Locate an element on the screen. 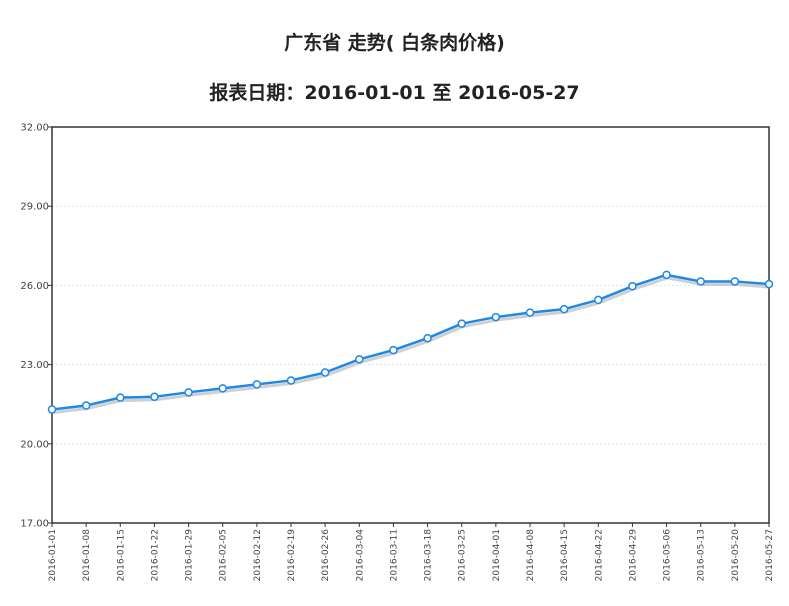 The width and height of the screenshot is (789, 606). y-tick-label: 17.00 is located at coordinates (34, 524).